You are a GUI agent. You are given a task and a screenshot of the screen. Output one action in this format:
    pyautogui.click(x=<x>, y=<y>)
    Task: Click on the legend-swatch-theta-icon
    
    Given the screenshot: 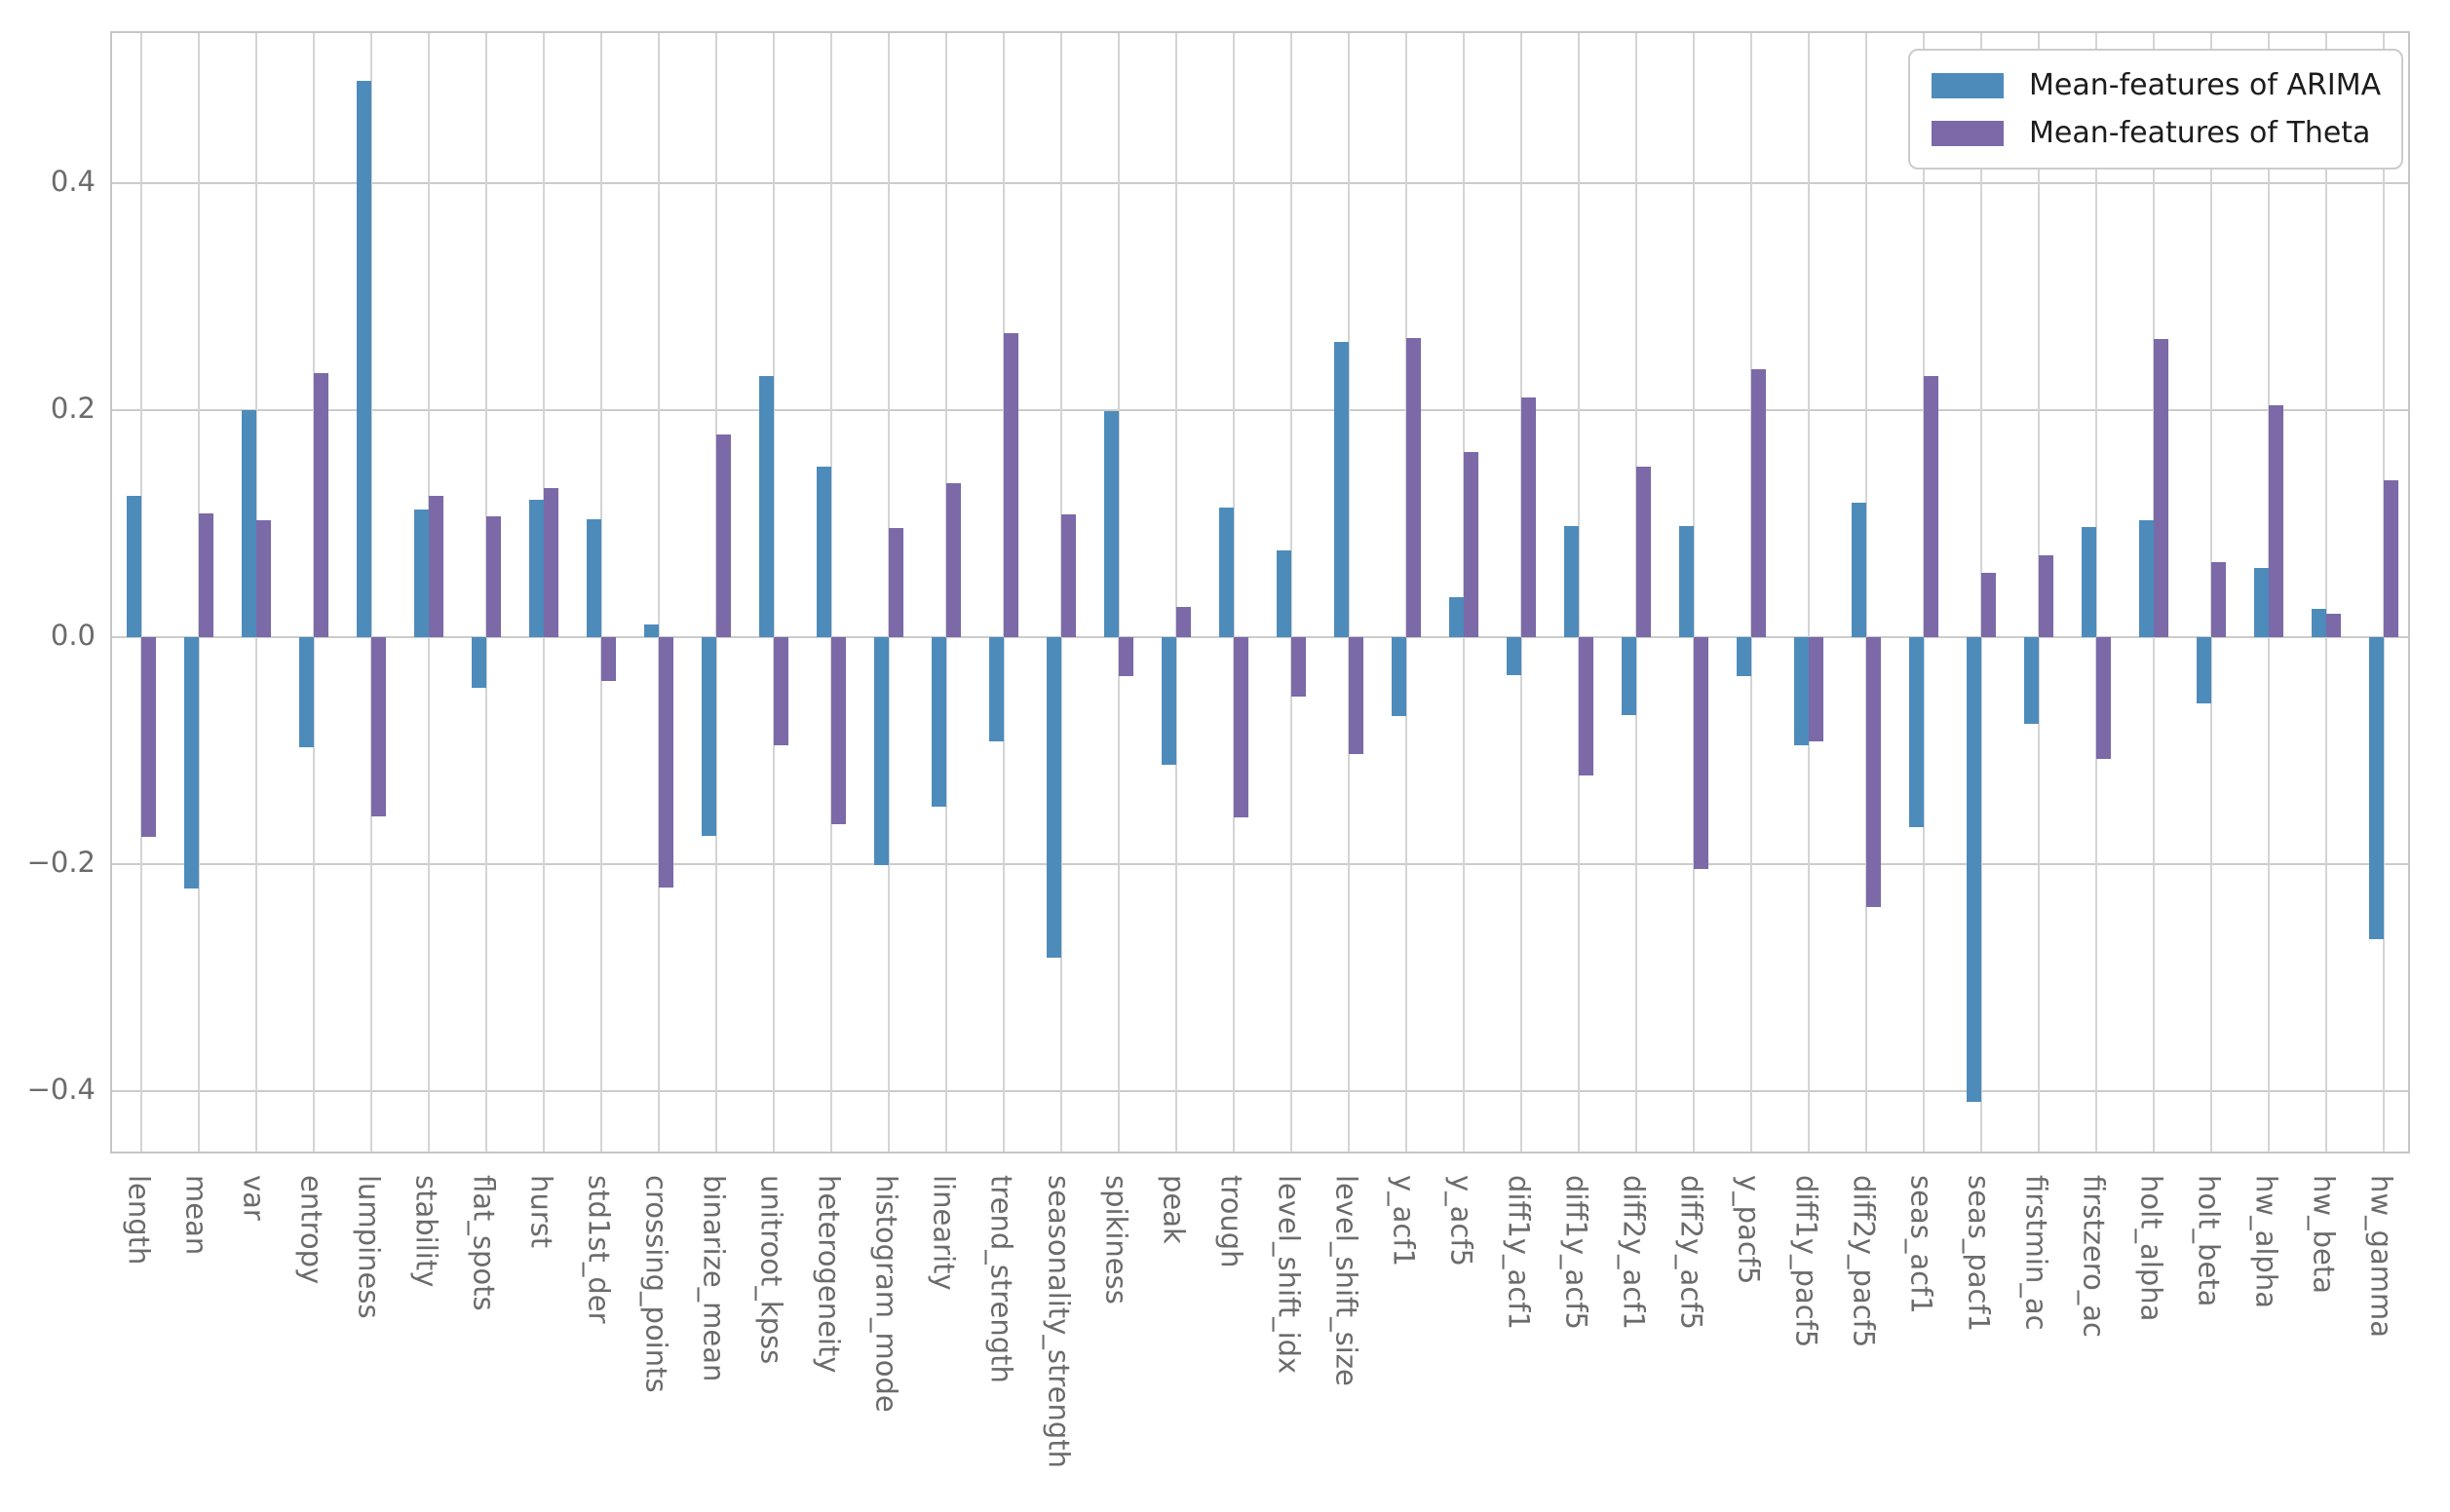 What is the action you would take?
    pyautogui.click(x=1968, y=133)
    